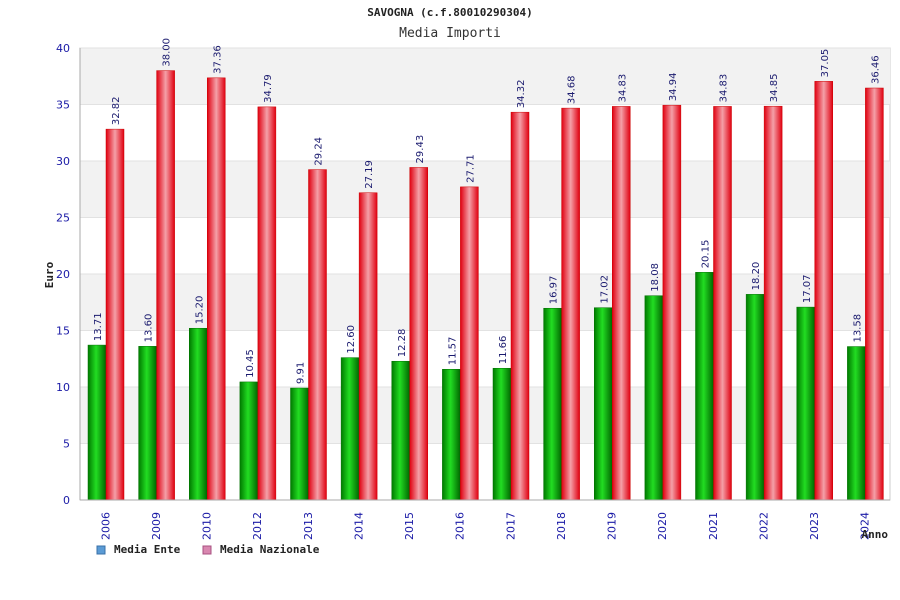  Describe the element at coordinates (857, 328) in the screenshot. I see `data-label: 13.58` at that location.